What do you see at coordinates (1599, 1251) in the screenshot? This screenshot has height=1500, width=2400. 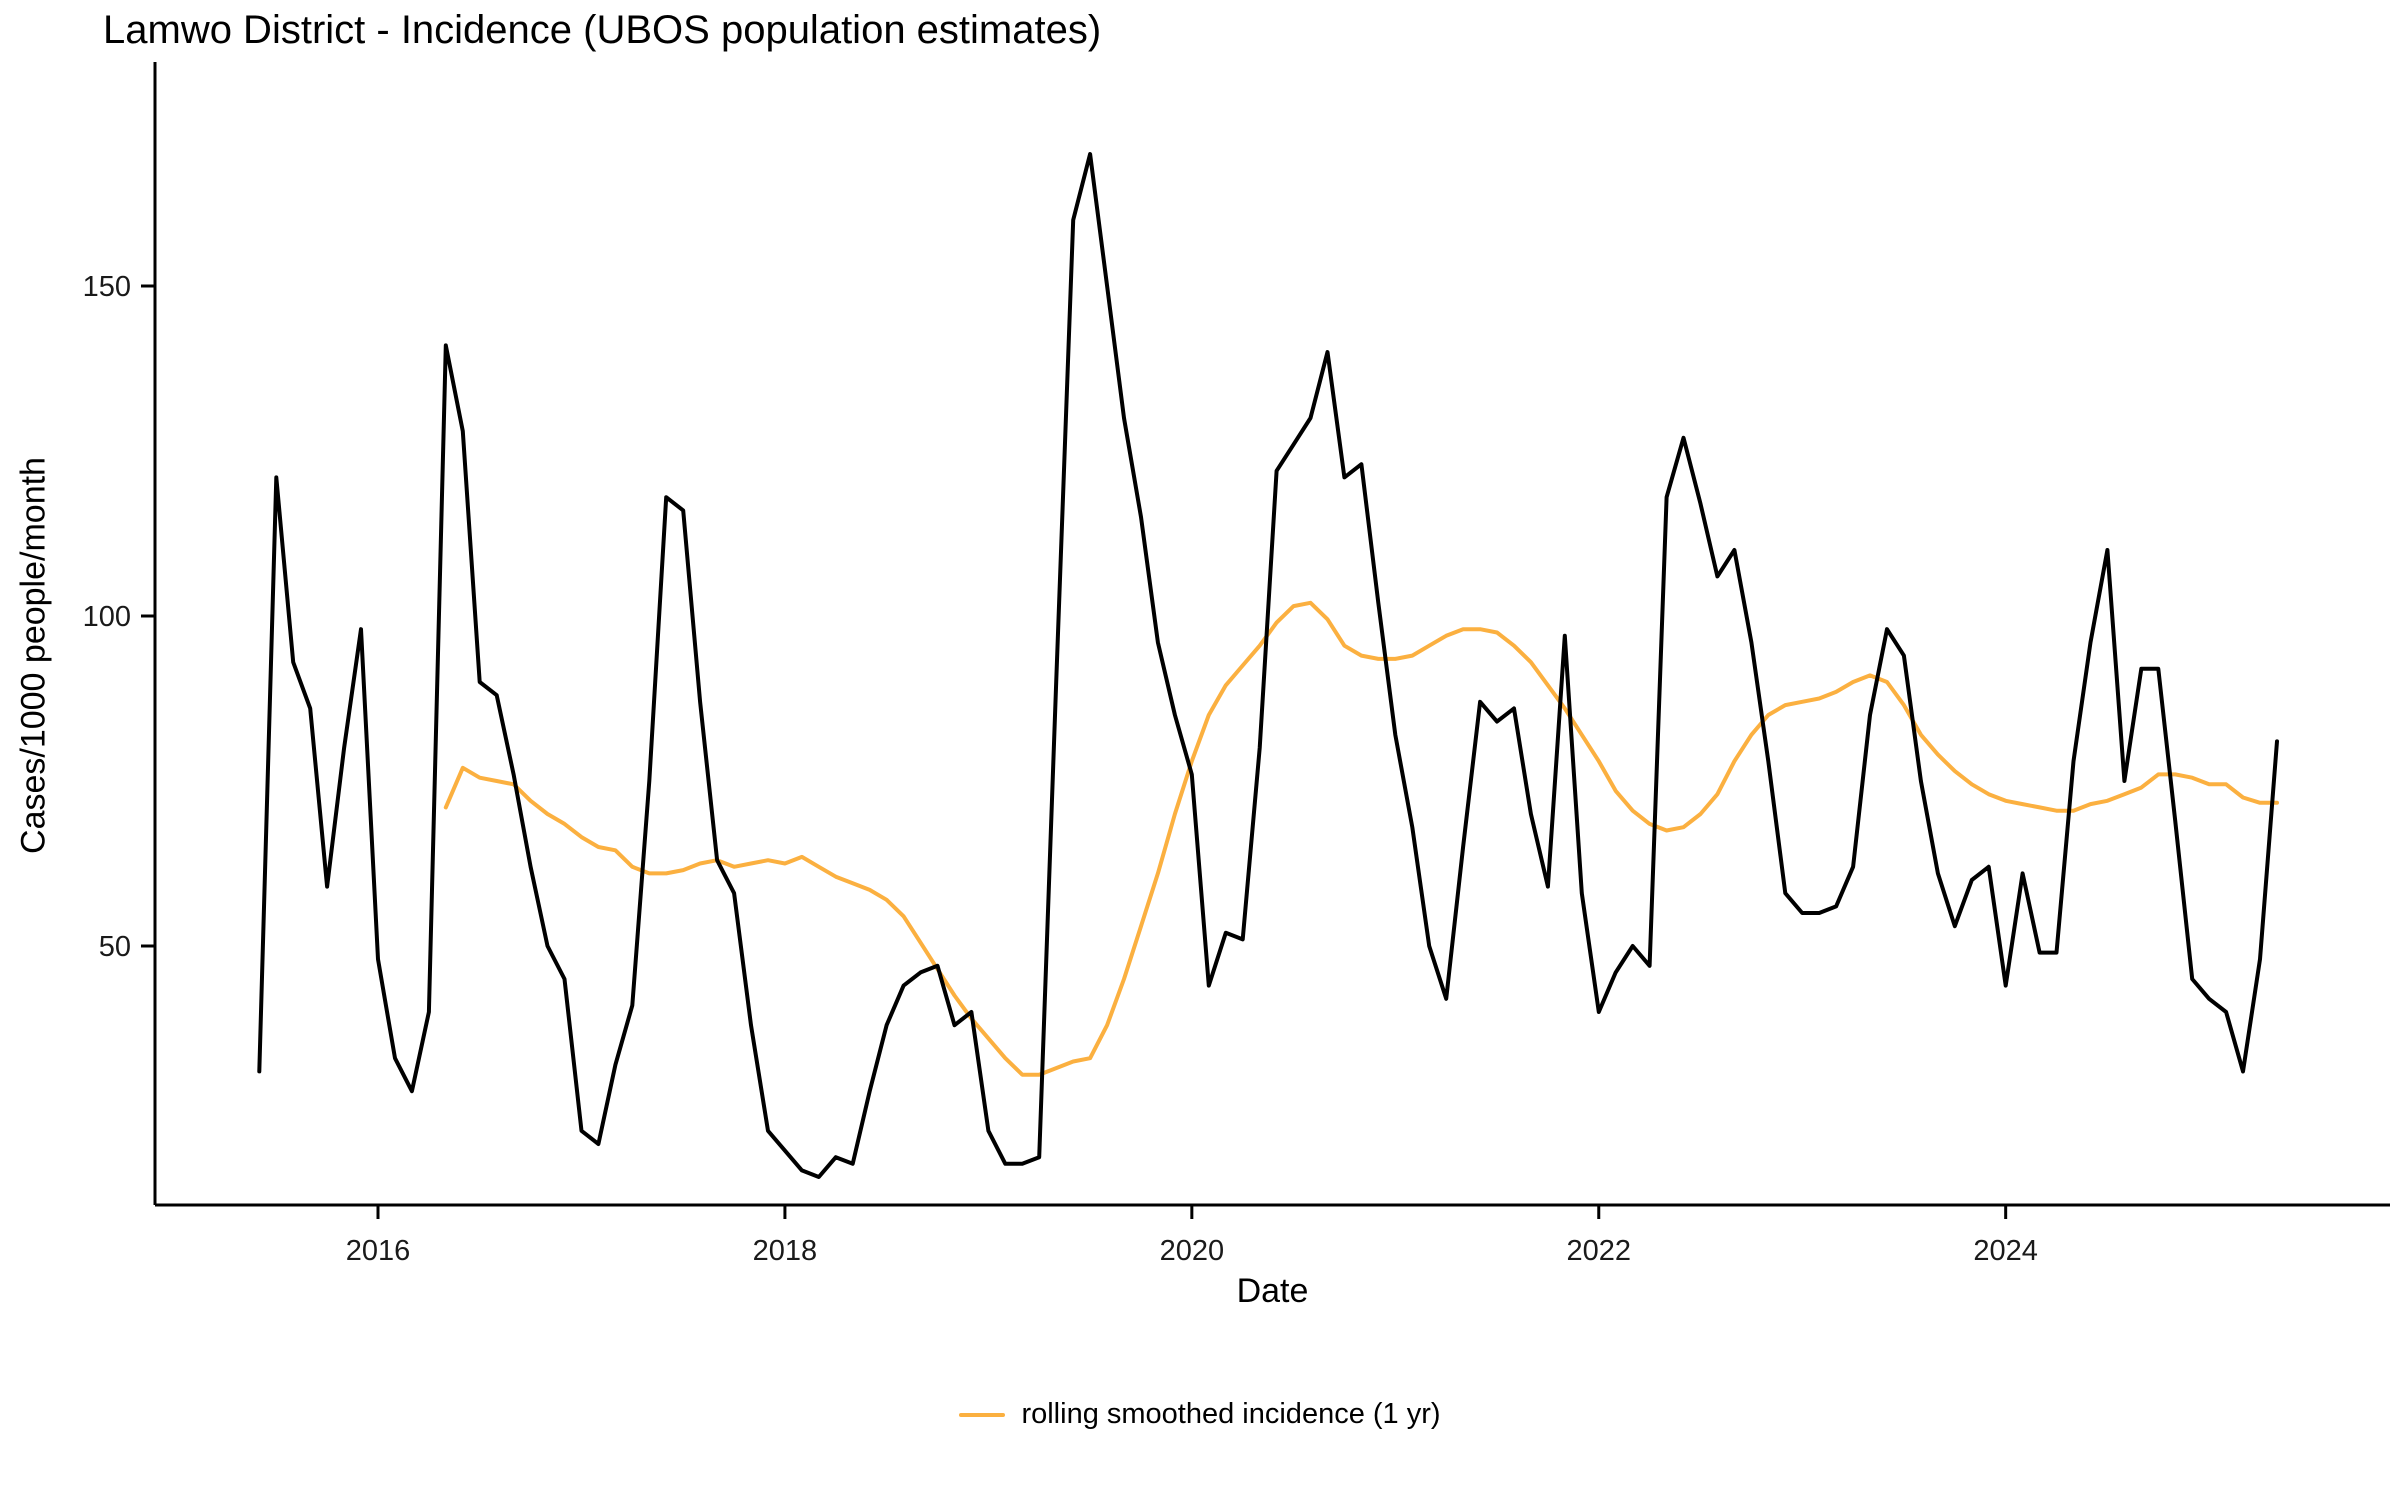 I see `x-tick-label: 2022` at bounding box center [1599, 1251].